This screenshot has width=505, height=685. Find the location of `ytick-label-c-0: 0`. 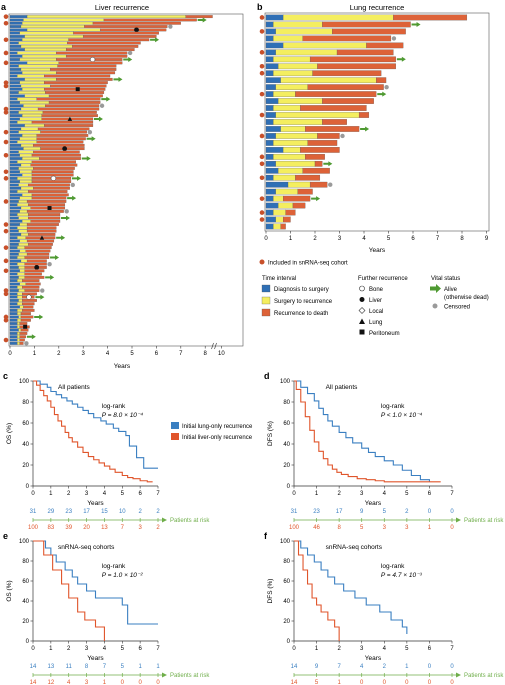

ytick-label-c-0: 0 is located at coordinates (28, 487).